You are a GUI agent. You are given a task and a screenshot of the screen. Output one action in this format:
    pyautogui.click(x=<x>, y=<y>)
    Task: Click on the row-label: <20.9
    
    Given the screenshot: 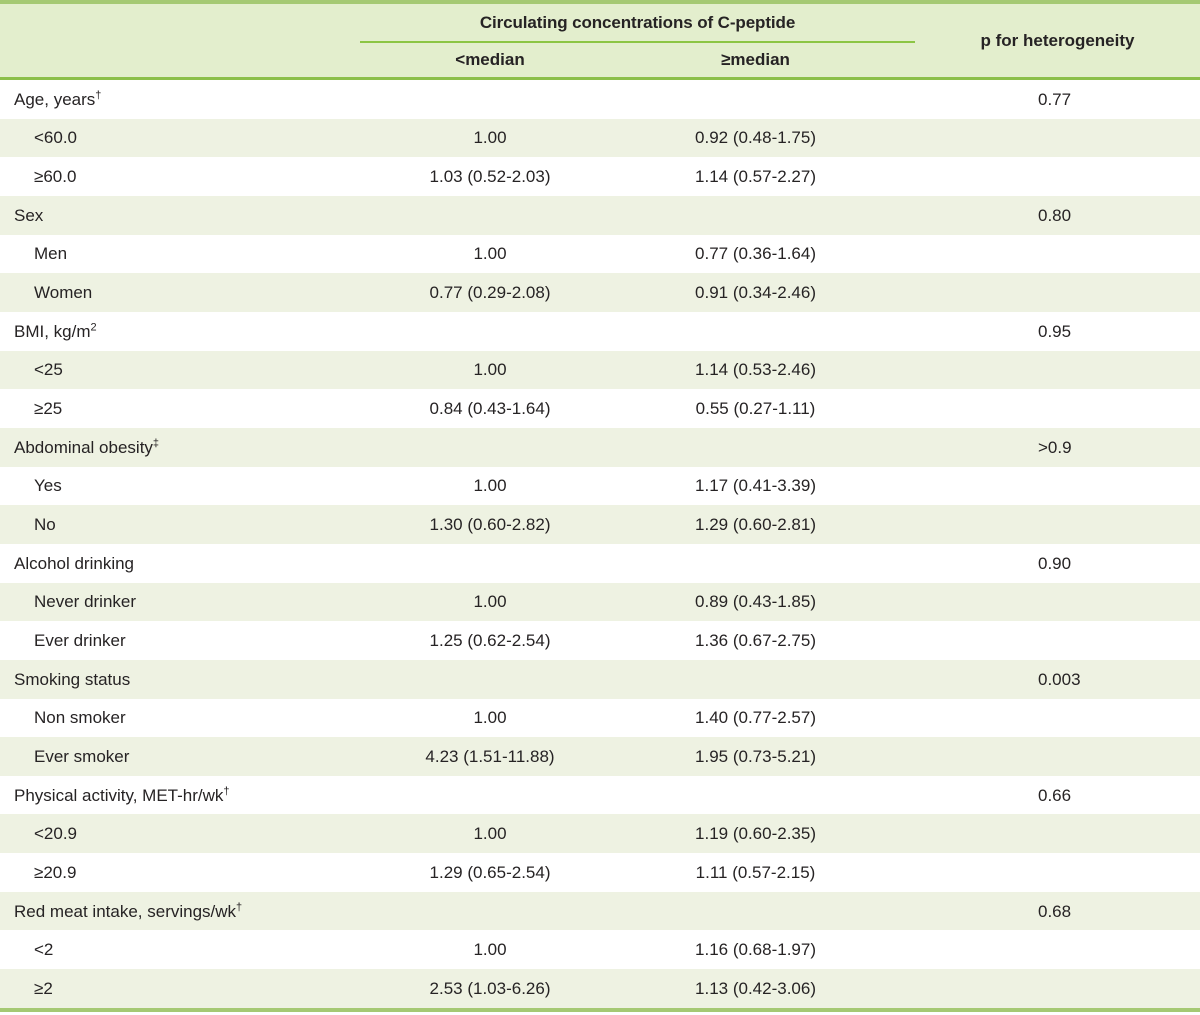 What is the action you would take?
    pyautogui.click(x=180, y=833)
    